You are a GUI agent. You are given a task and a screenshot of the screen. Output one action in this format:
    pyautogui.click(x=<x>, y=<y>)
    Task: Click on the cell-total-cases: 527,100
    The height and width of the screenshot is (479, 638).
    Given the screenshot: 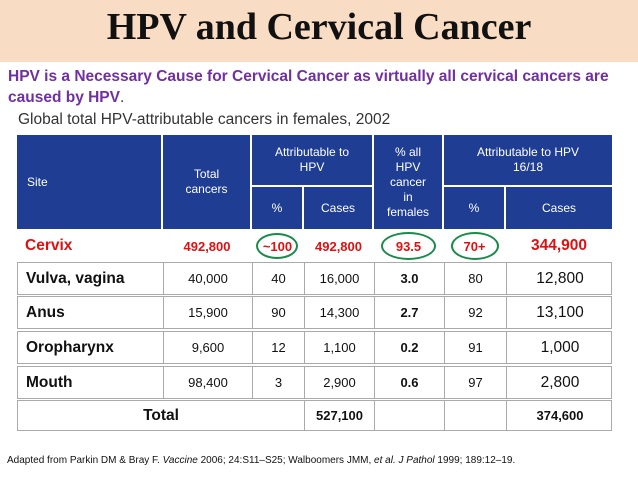 What is the action you would take?
    pyautogui.click(x=339, y=415)
    